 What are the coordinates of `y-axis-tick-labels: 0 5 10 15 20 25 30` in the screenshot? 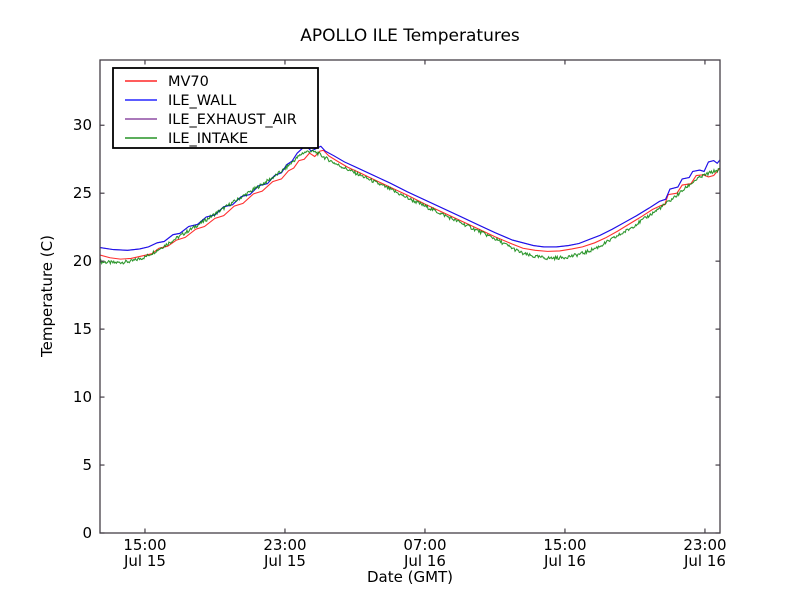 It's located at (82, 329).